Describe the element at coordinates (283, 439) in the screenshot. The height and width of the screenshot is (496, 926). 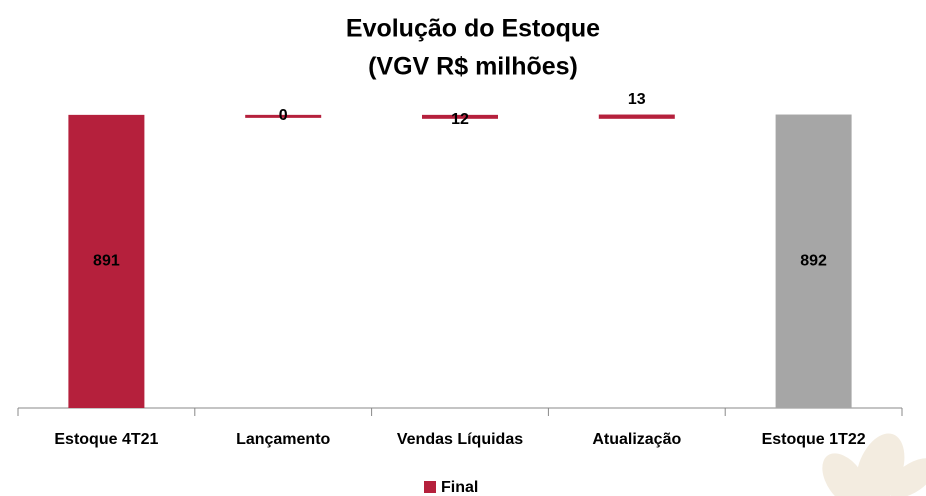
I see `x-tick-label: Lançamento` at that location.